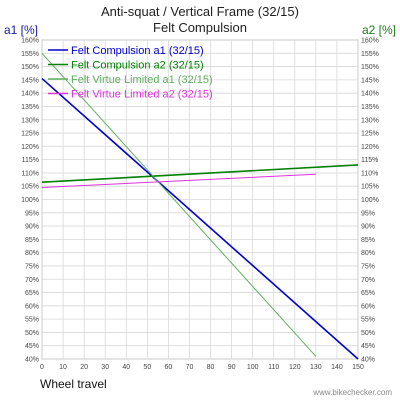 The width and height of the screenshot is (400, 400). Describe the element at coordinates (32, 213) in the screenshot. I see `y1-tick-label: 95%` at that location.